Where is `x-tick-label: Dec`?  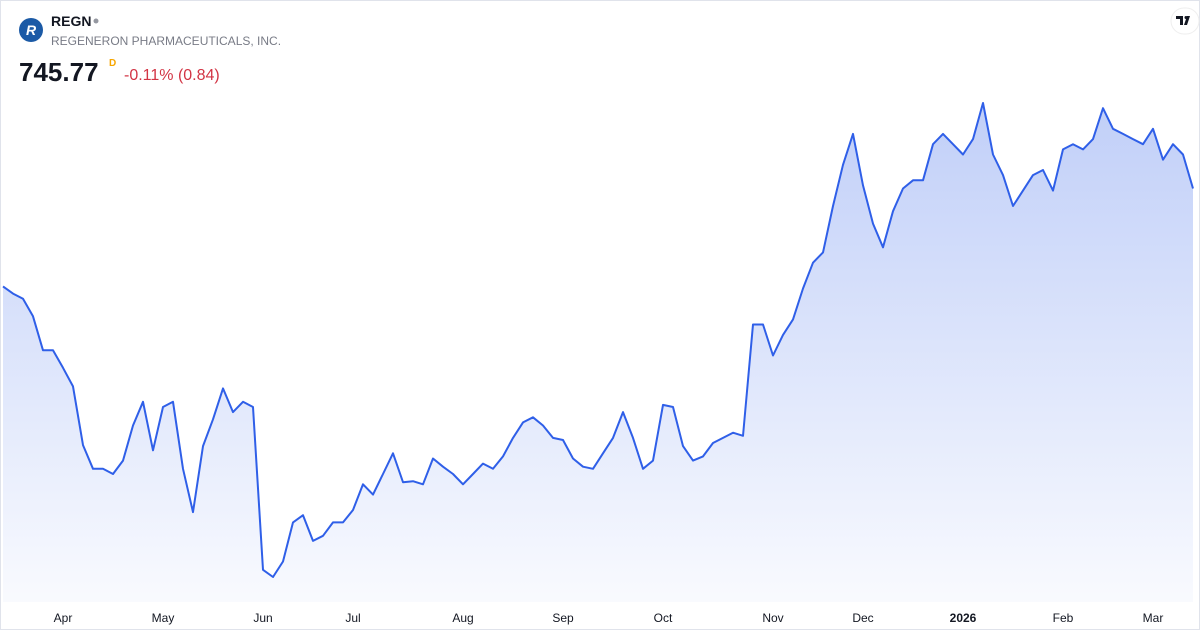
x-tick-label: Dec is located at coordinates (862, 618).